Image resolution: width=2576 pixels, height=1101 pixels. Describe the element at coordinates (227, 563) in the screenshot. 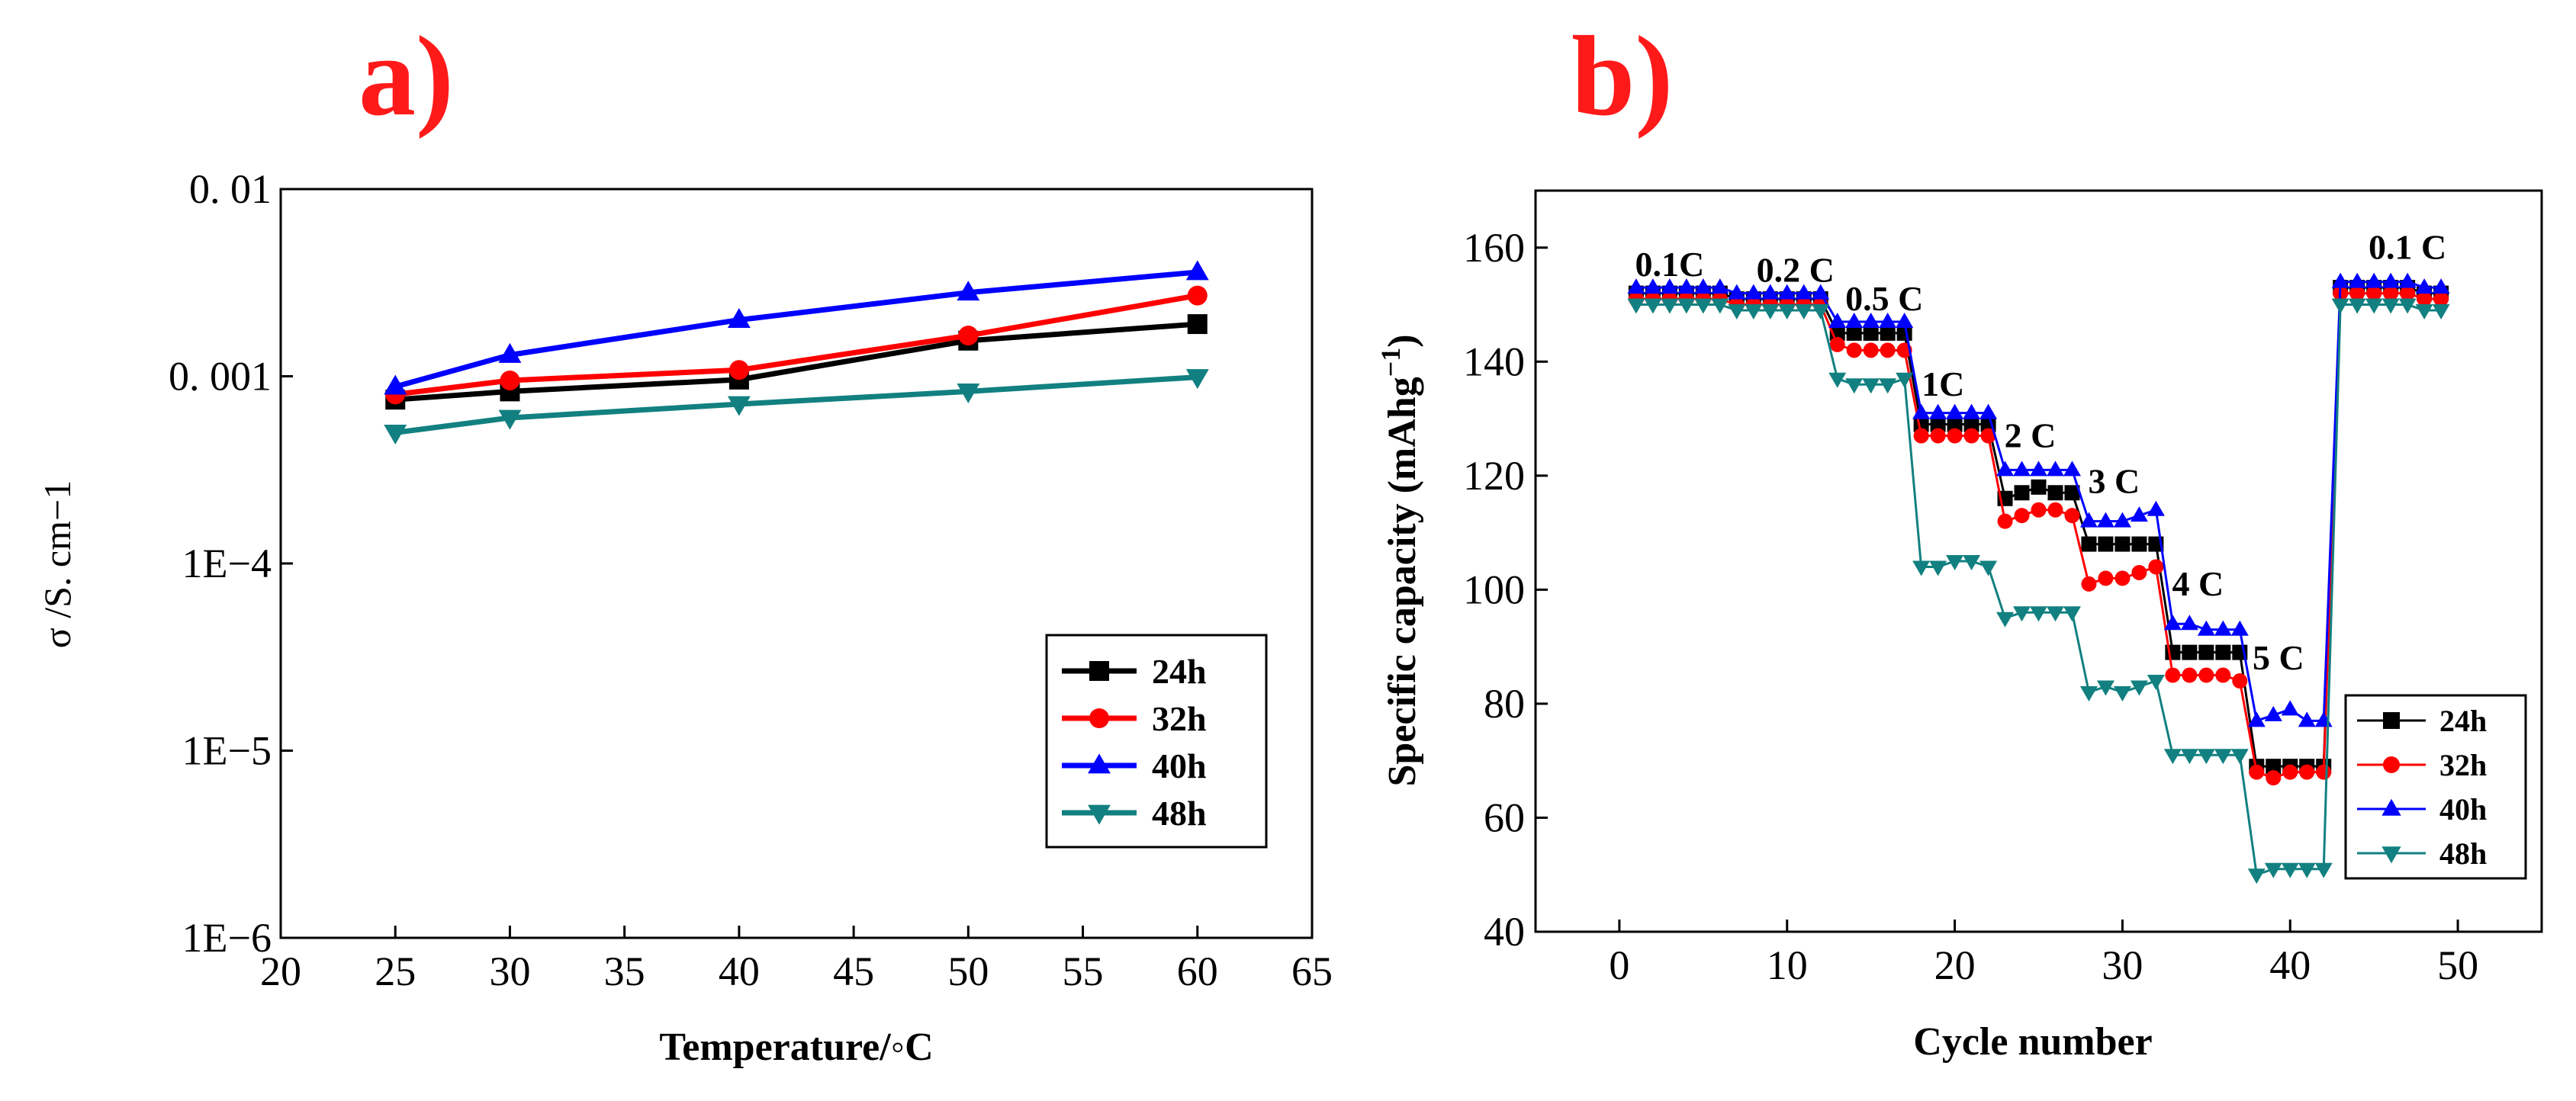

I see `chart-a-ytick-label: 1E−4` at that location.